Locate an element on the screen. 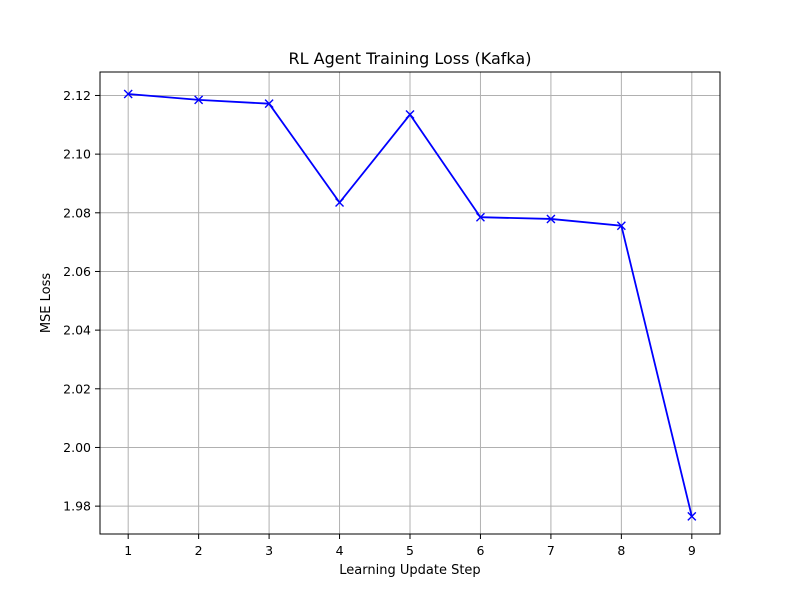  x-tick-label: 1 is located at coordinates (128, 550).